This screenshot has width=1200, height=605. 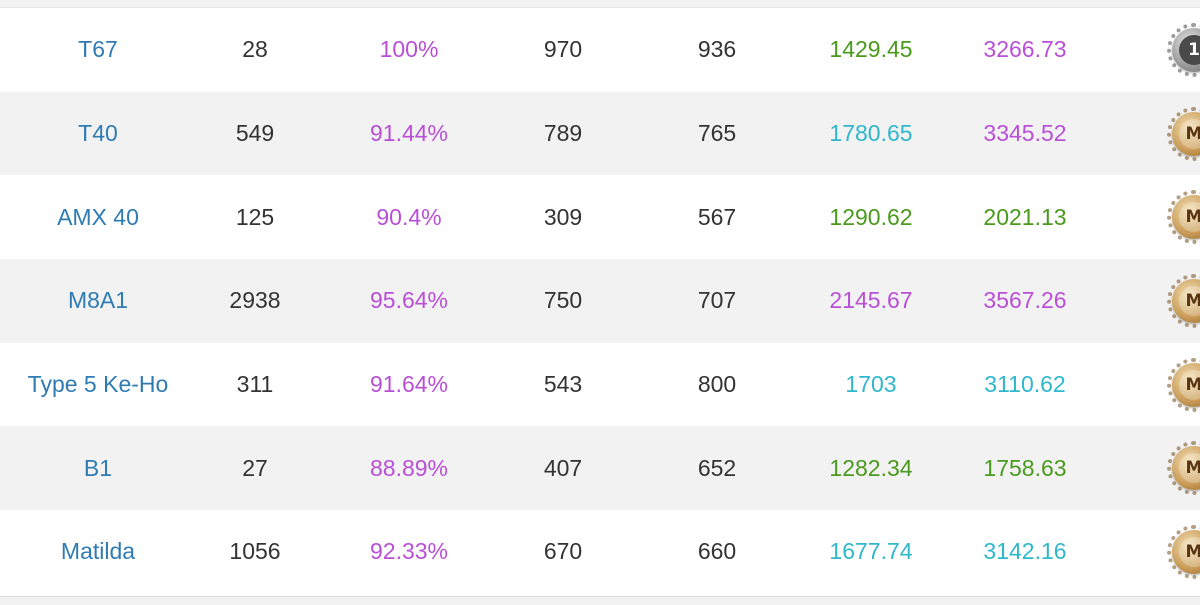 I want to click on wn8-cell: 1429.45, so click(x=871, y=49).